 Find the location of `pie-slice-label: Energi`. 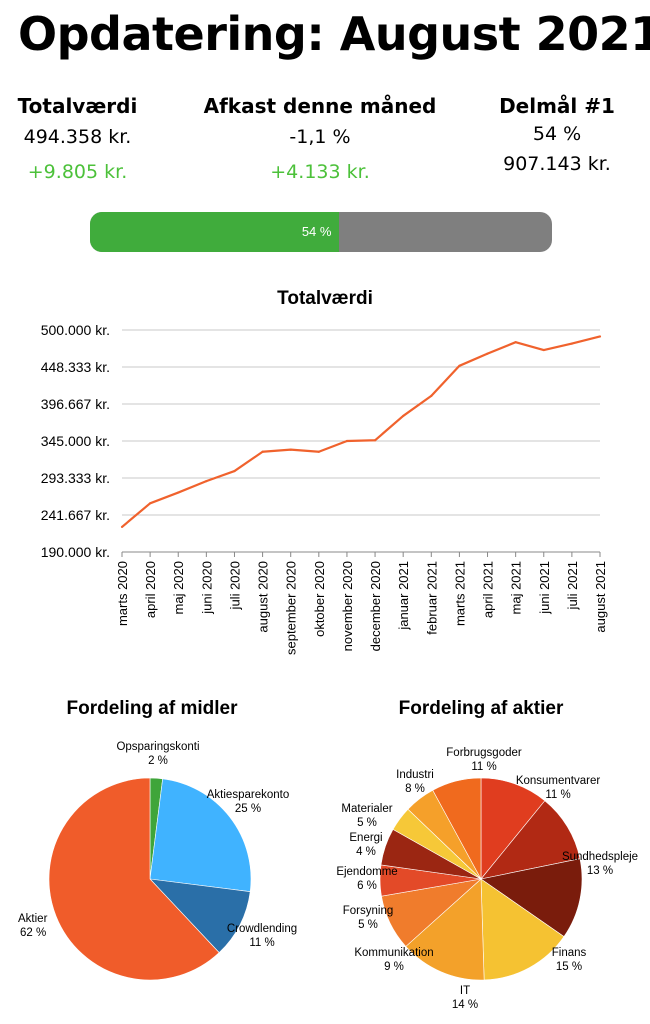

pie-slice-label: Energi is located at coordinates (365, 838).